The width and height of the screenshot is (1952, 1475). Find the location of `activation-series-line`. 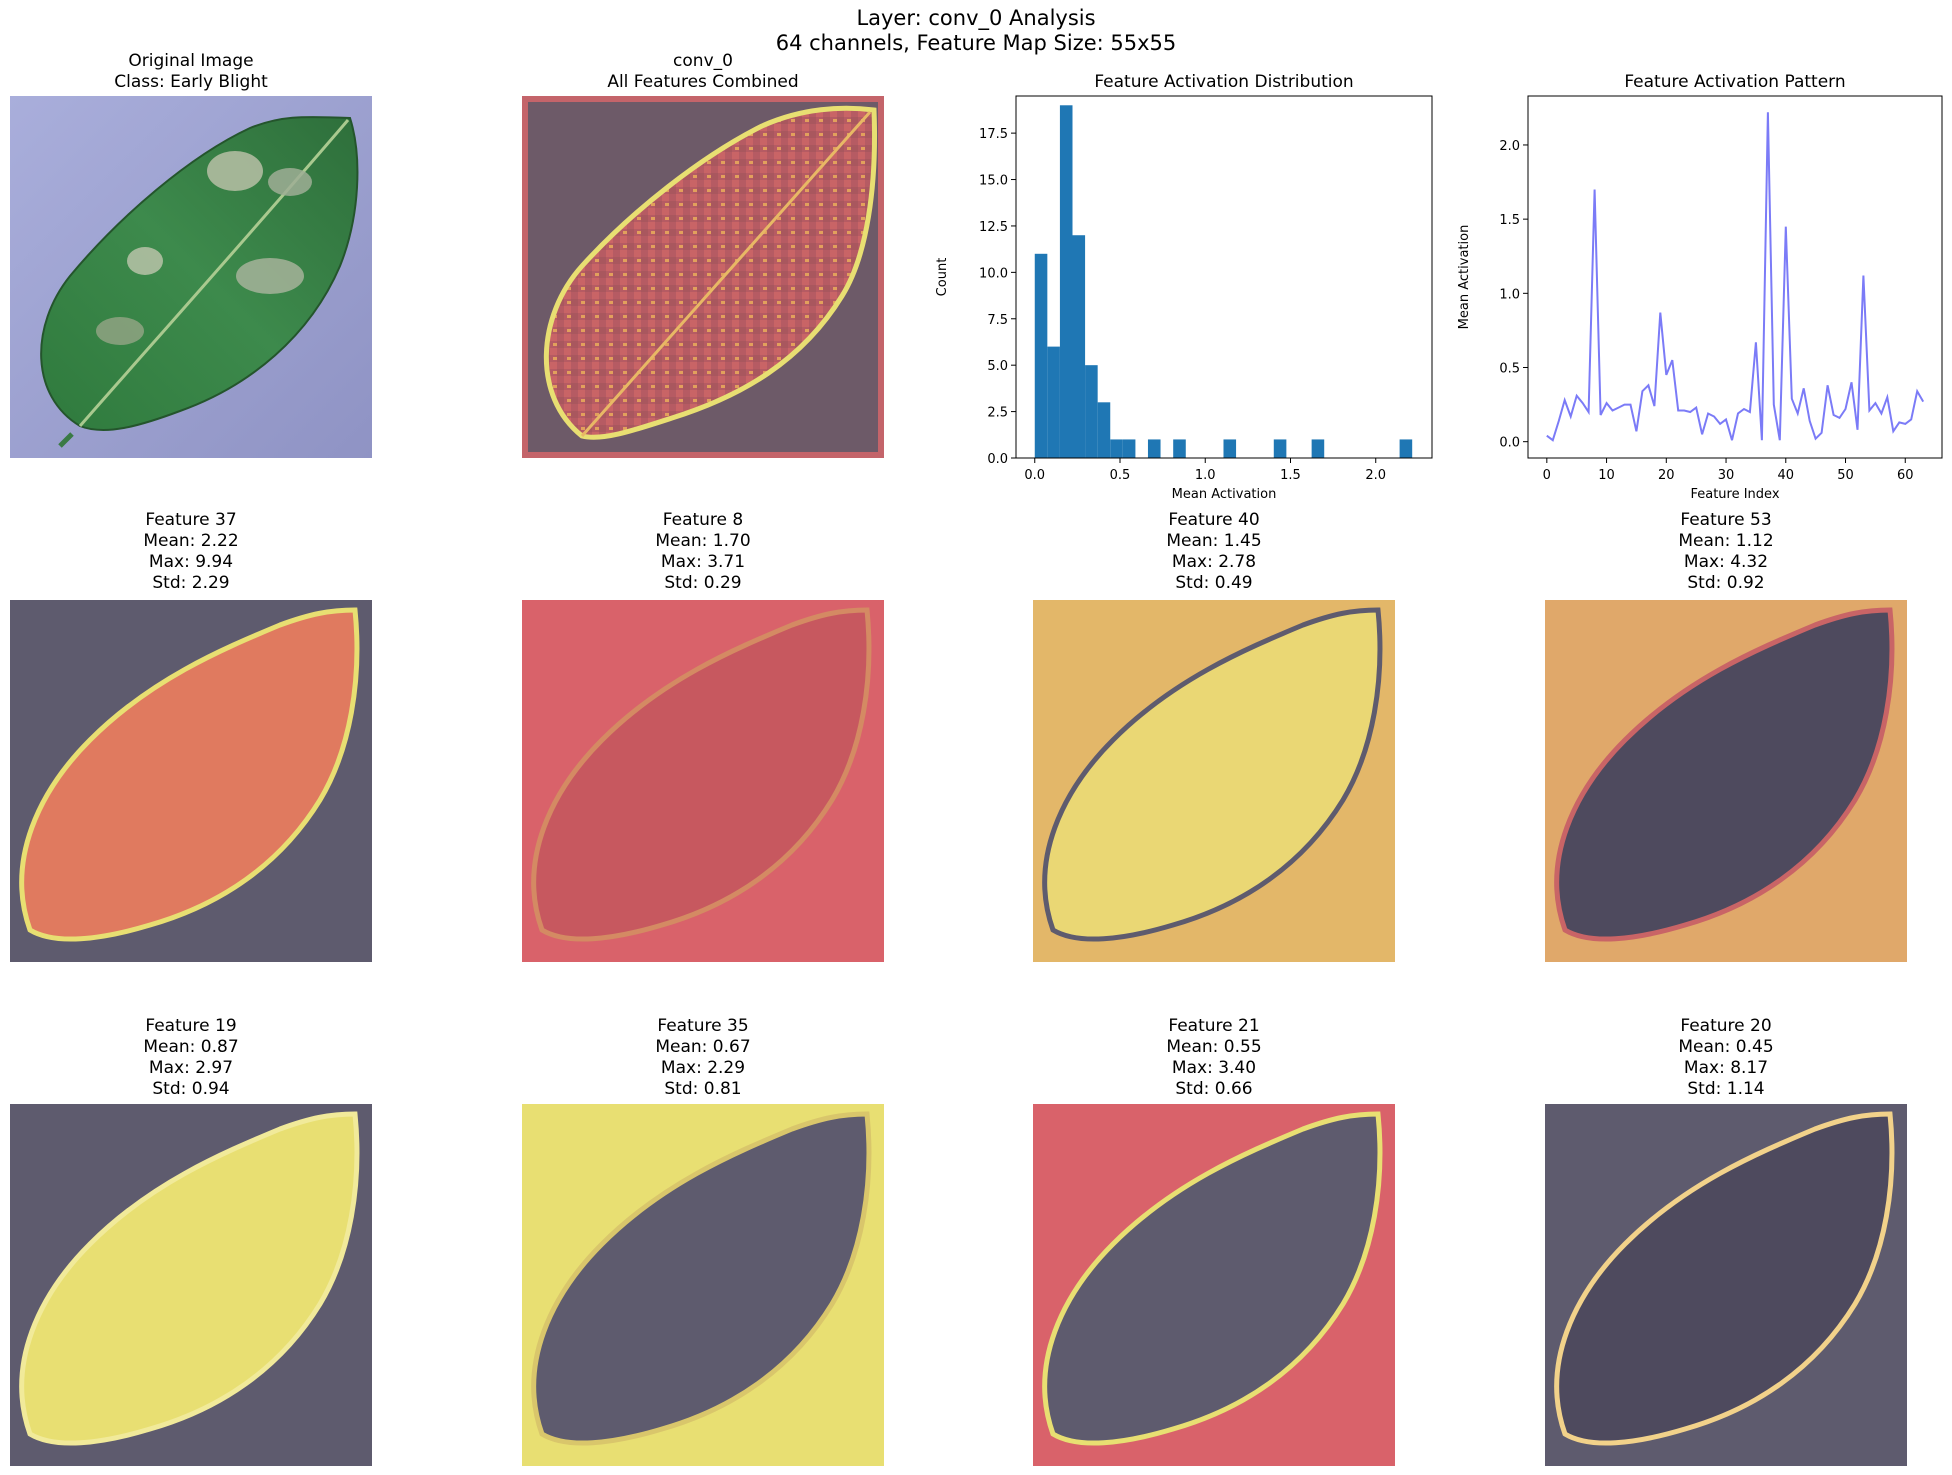

activation-series-line is located at coordinates (1735, 277).